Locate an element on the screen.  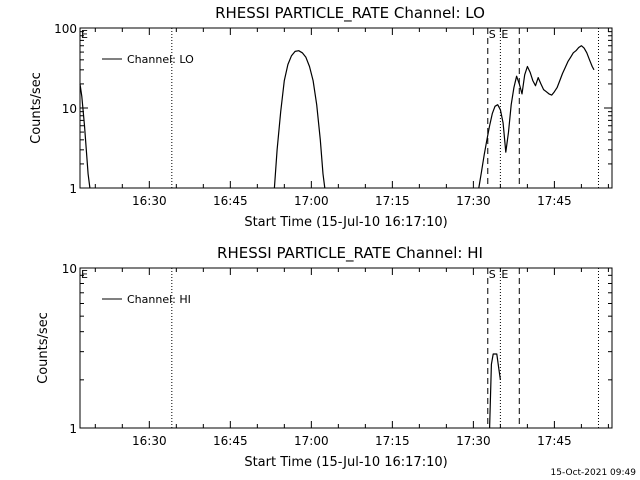
chart-title-hi: RHESSI PARTICLE_RATE Channel: HI is located at coordinates (350, 253).